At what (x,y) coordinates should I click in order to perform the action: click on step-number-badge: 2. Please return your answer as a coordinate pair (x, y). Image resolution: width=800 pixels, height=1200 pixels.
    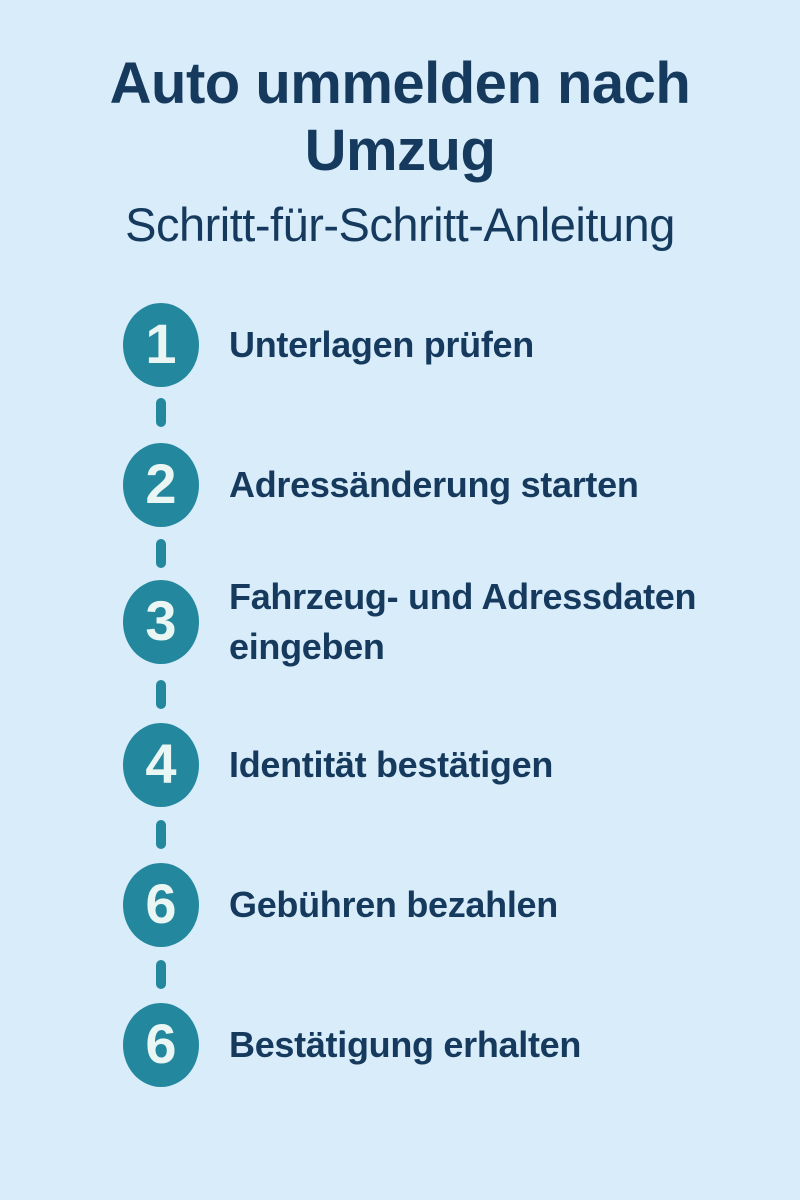
    Looking at the image, I should click on (161, 485).